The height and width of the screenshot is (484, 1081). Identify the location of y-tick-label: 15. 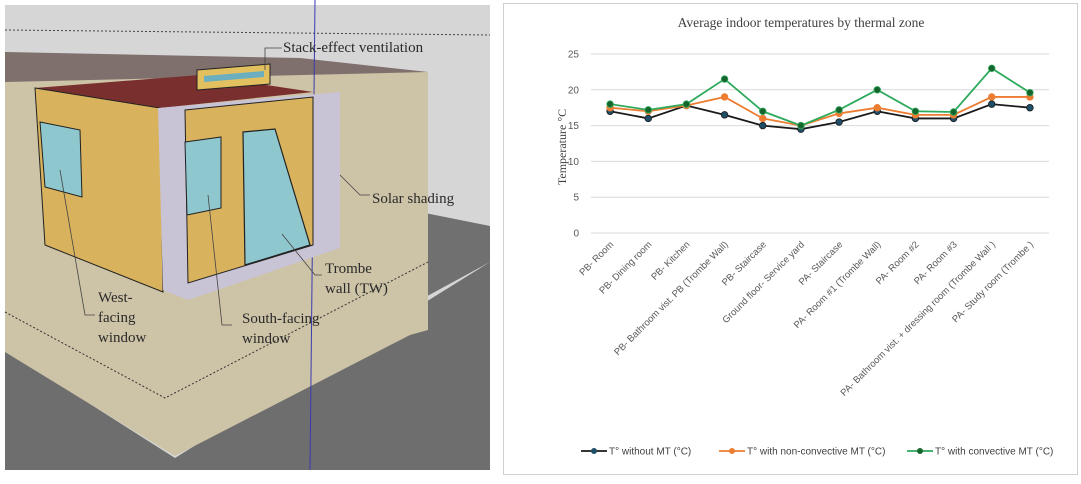
(574, 126).